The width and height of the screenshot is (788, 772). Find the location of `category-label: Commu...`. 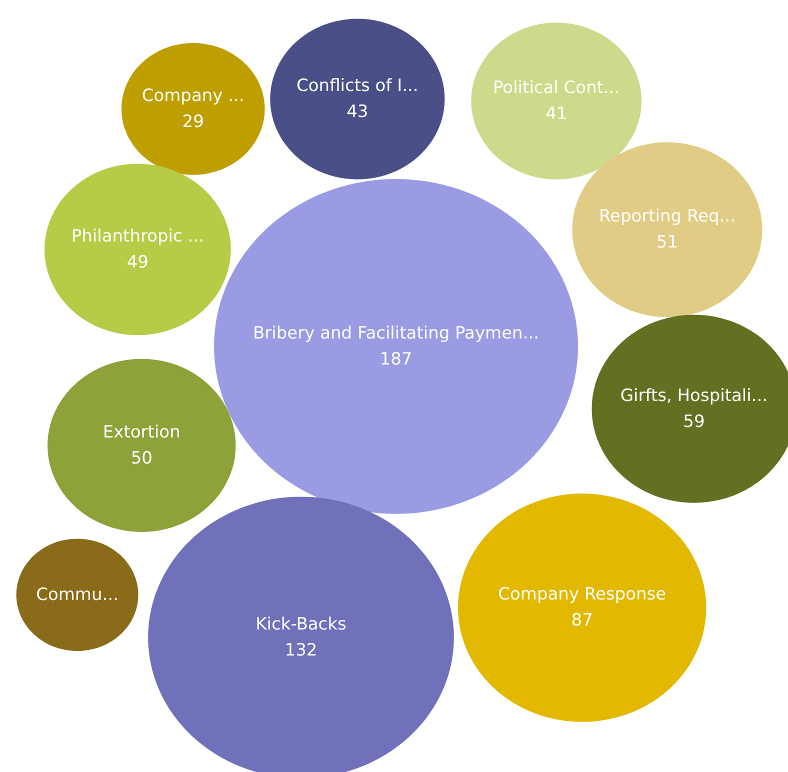

category-label: Commu... is located at coordinates (77, 594).